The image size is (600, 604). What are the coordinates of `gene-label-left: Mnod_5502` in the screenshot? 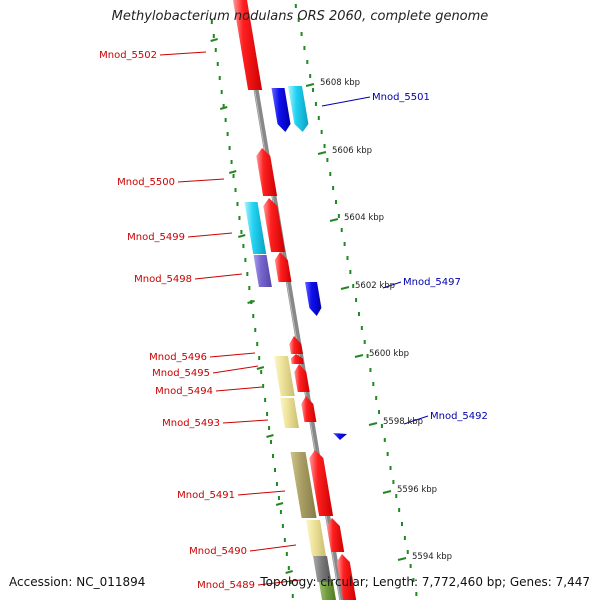 It's located at (128, 55).